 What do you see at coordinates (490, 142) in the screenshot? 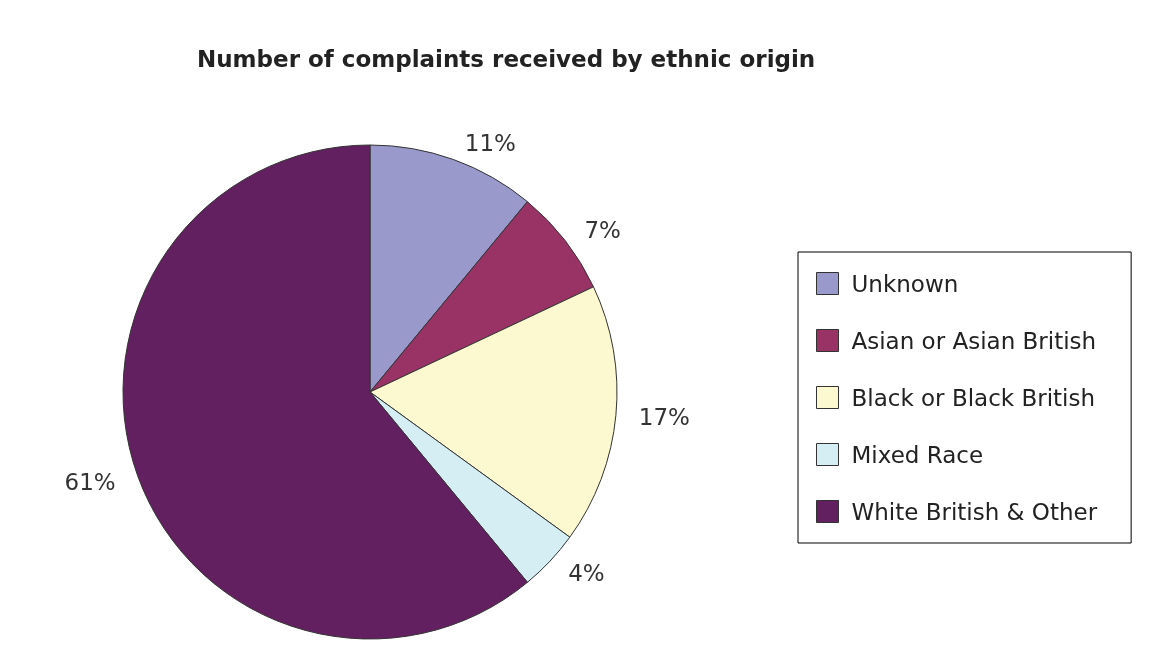
I see `data-label: 11%` at bounding box center [490, 142].